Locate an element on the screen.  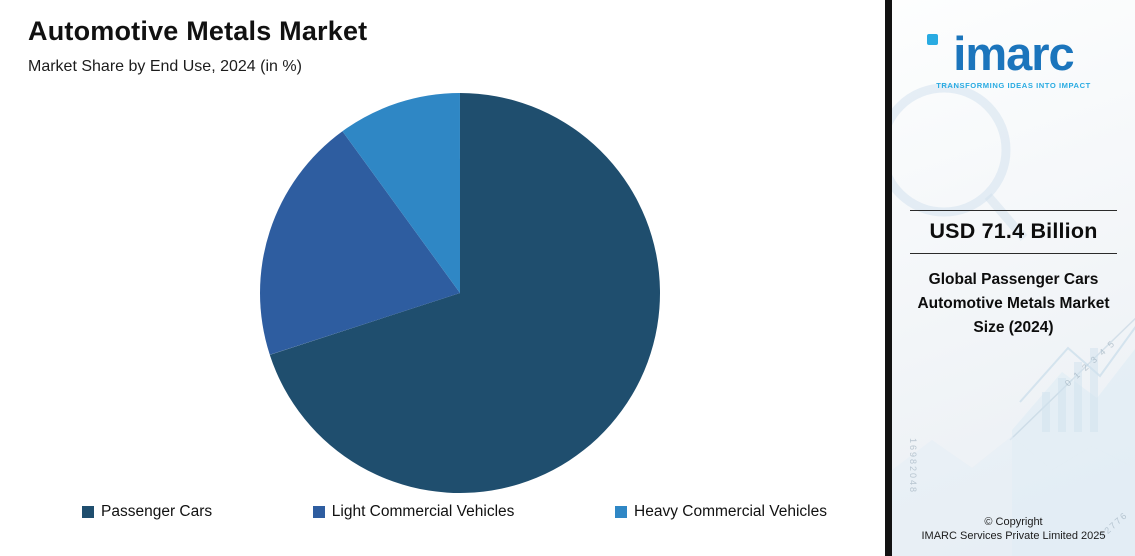
decor-number: 16982048 is located at coordinates (913, 466).